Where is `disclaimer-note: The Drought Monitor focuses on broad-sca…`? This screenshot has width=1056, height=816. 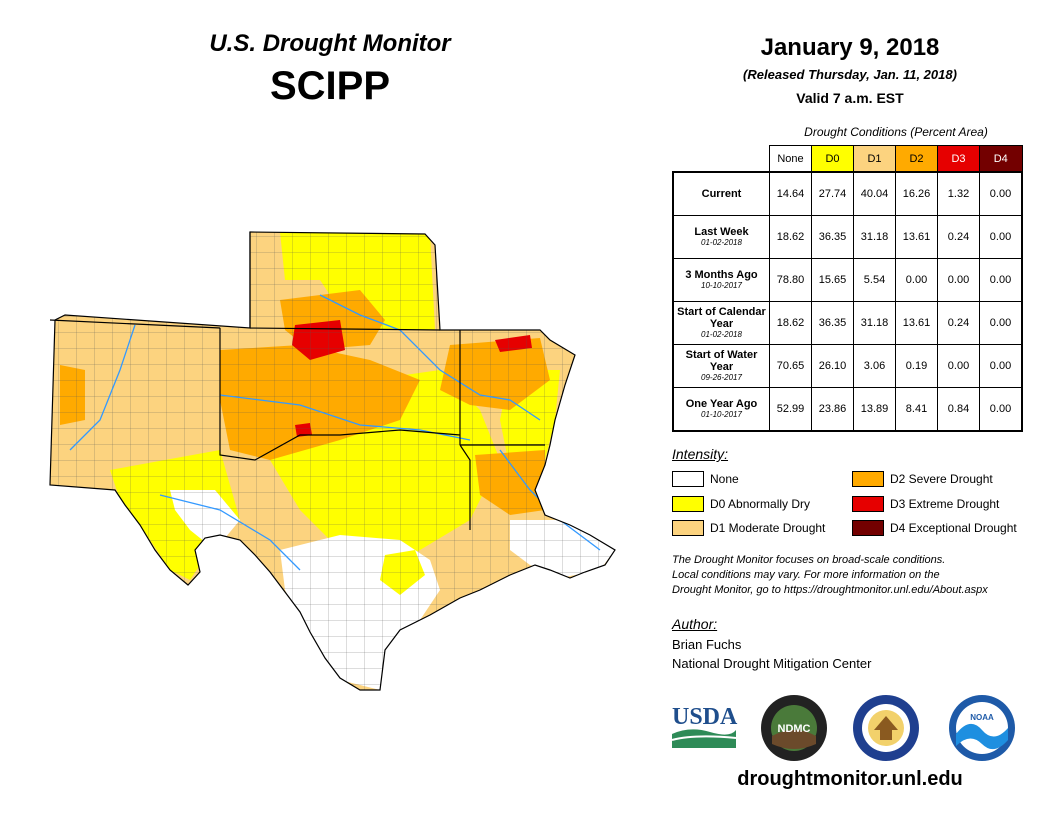
disclaimer-note: The Drought Monitor focuses on broad-sca… is located at coordinates (857, 575).